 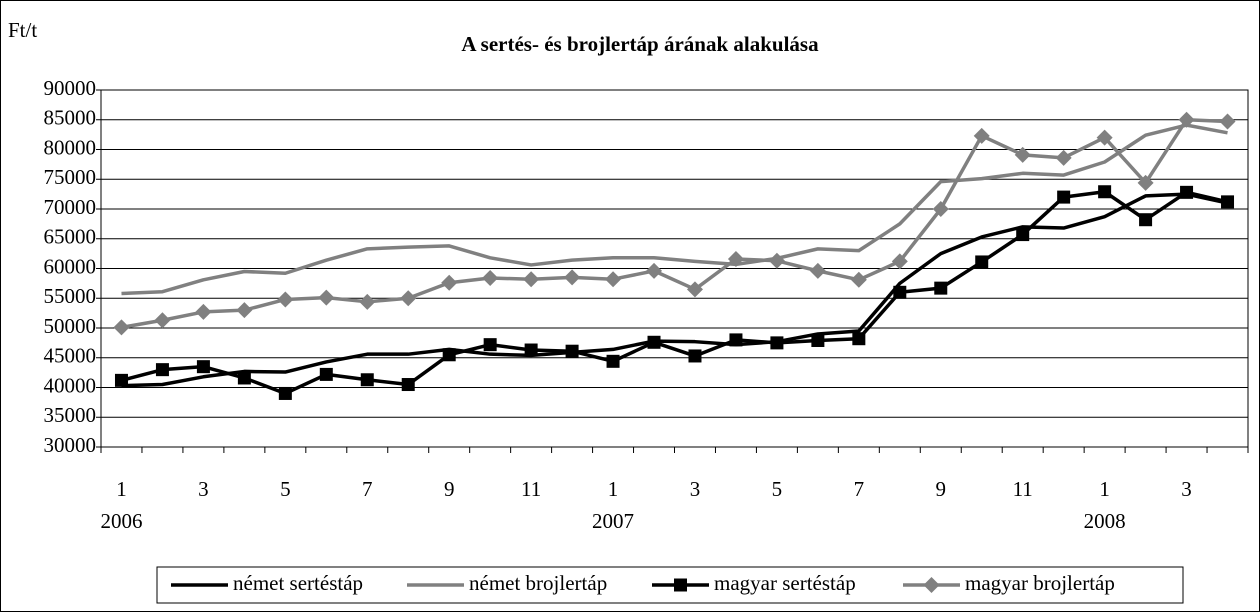 What do you see at coordinates (70, 296) in the screenshot?
I see `y-tick-label: 55000` at bounding box center [70, 296].